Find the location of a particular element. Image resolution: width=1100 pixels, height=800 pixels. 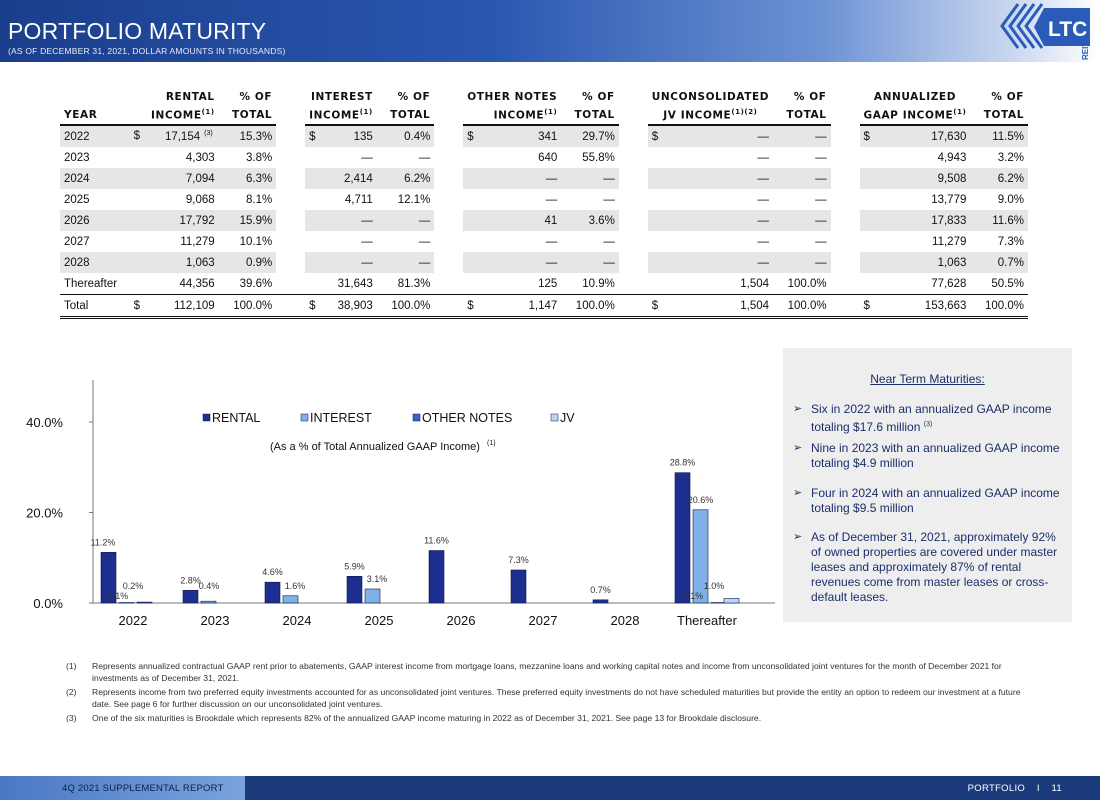

data-label: 20.6% is located at coordinates (701, 500).